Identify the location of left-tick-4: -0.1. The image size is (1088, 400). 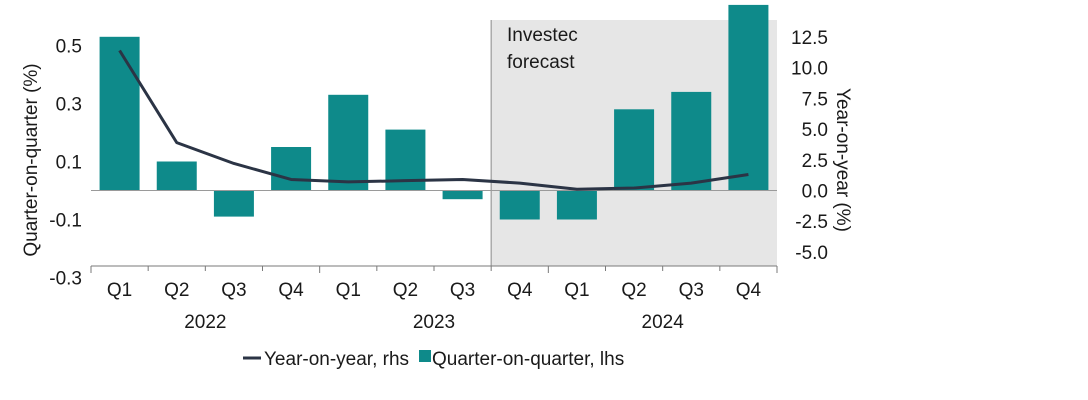
(65, 221).